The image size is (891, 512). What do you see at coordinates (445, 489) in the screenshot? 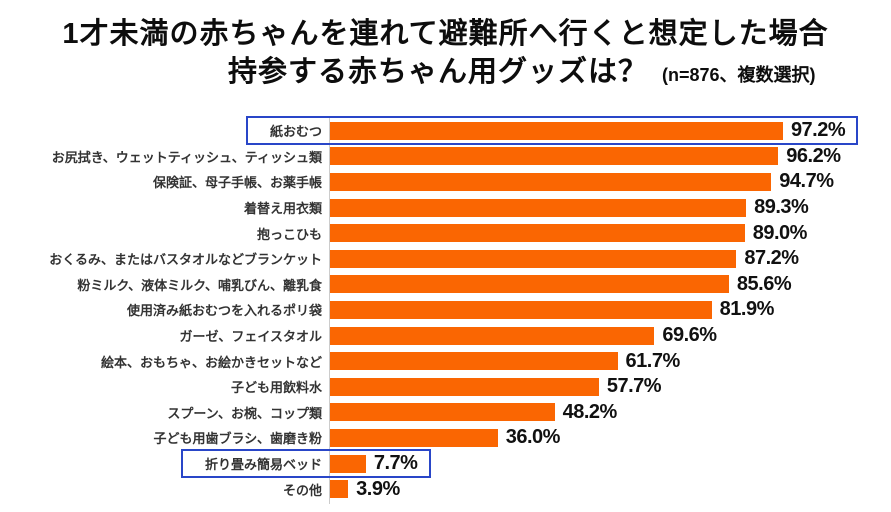
I see `chart-row: その他 3.9%` at bounding box center [445, 489].